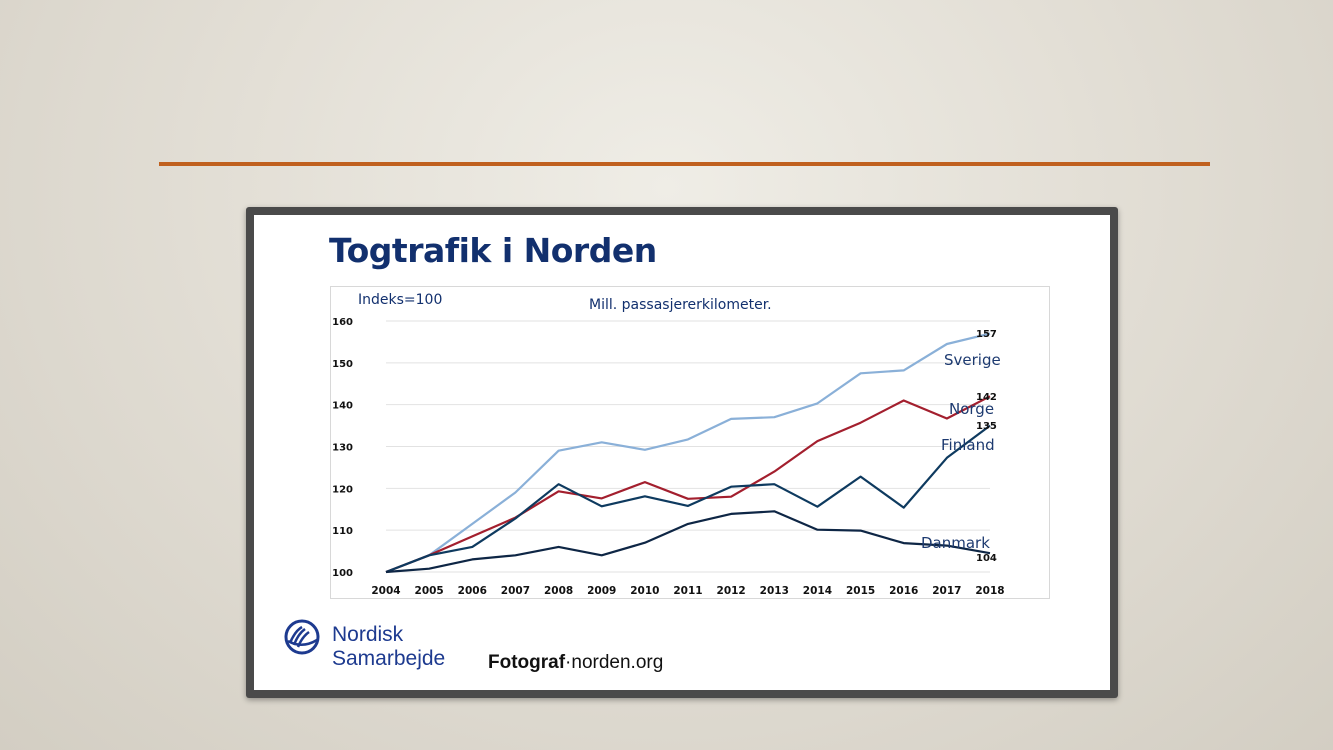  I want to click on series-line-sverige, so click(688, 453).